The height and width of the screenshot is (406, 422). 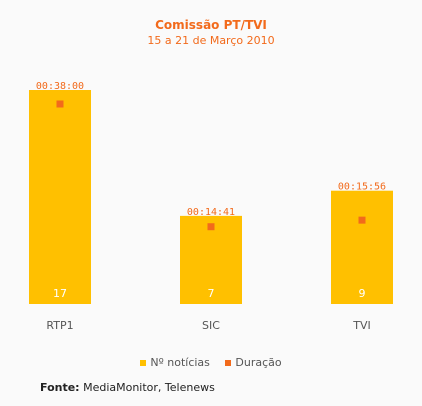 What do you see at coordinates (362, 293) in the screenshot?
I see `bar-value-label-tvi: 9` at bounding box center [362, 293].